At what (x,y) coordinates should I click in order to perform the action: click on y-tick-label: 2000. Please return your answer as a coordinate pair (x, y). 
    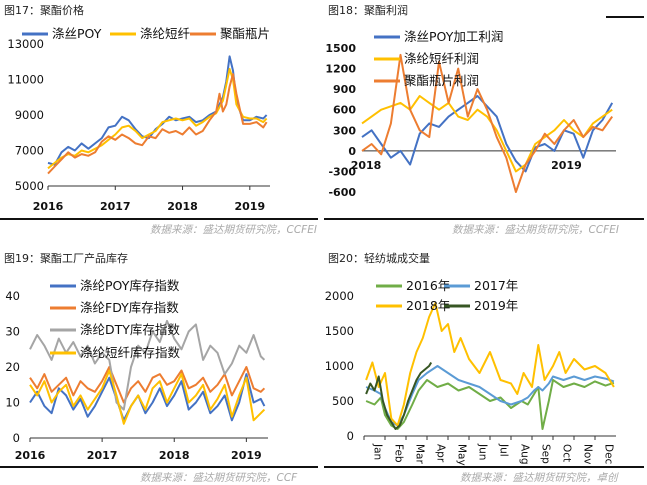
    Looking at the image, I should click on (339, 296).